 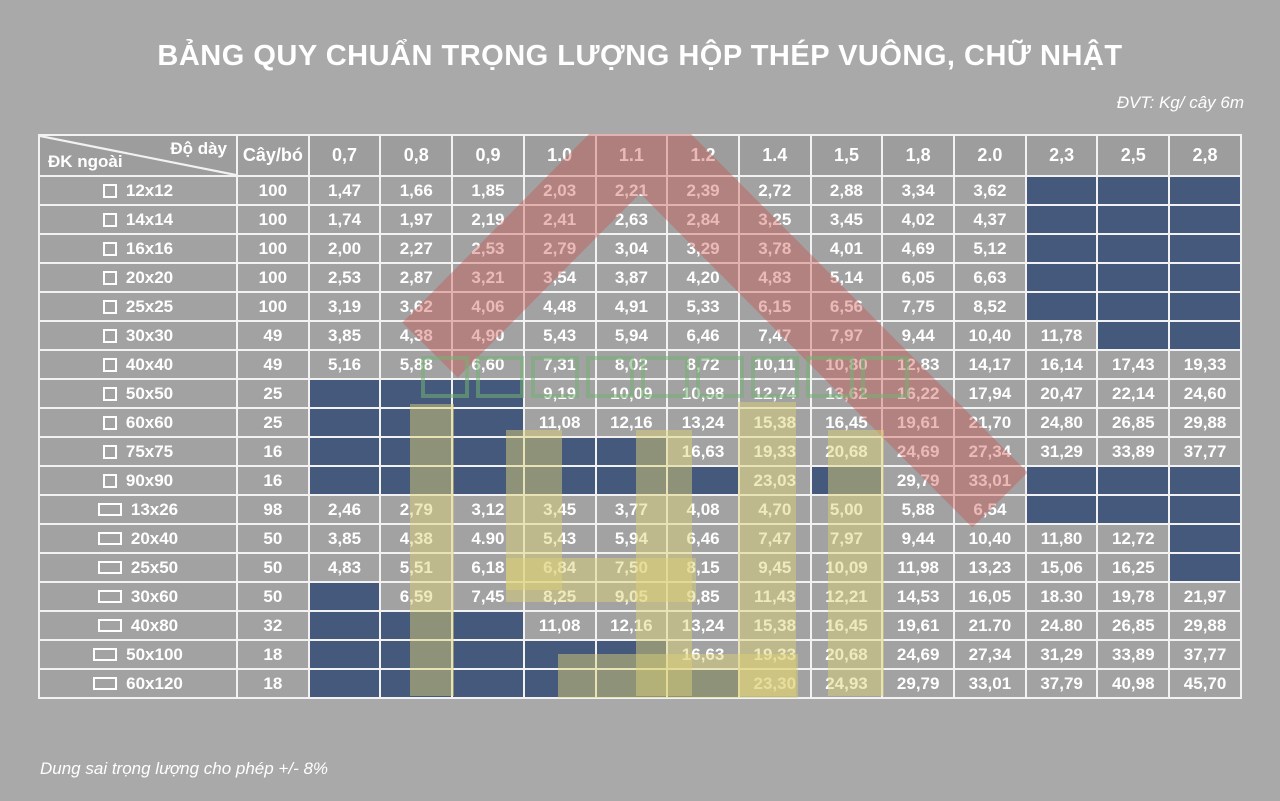 What do you see at coordinates (1133, 538) in the screenshot?
I see `weight-cell: 12,72` at bounding box center [1133, 538].